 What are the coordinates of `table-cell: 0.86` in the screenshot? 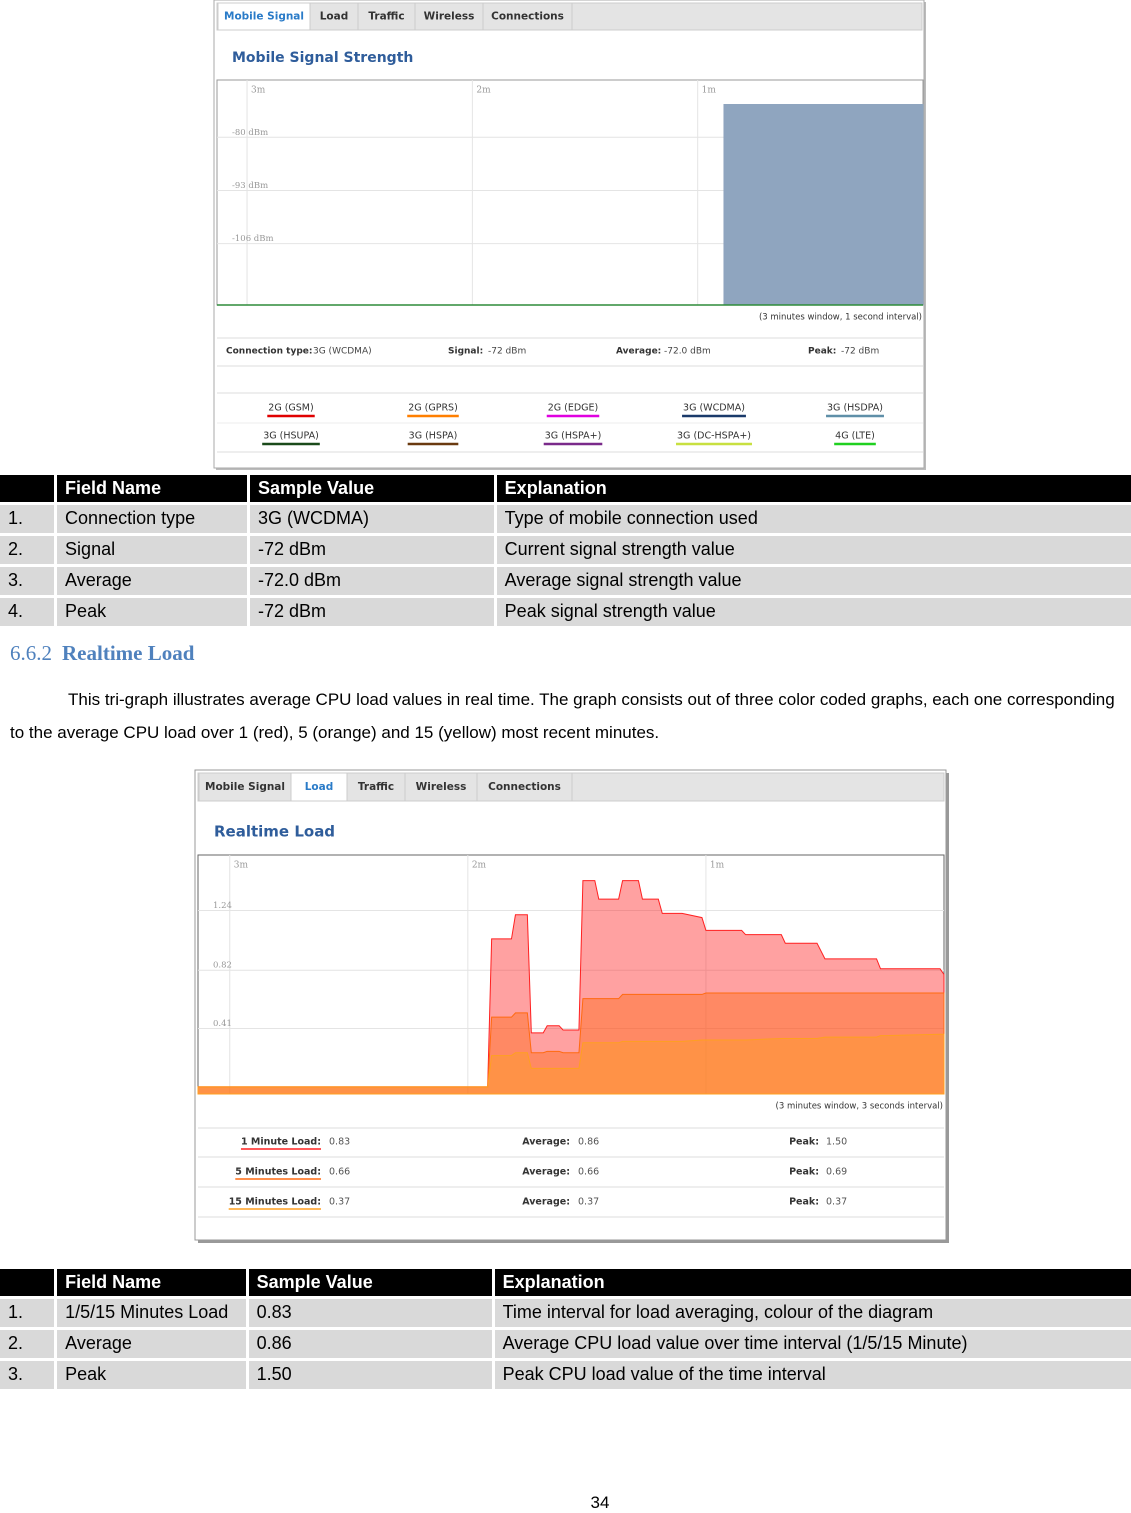 It's located at (370, 1344).